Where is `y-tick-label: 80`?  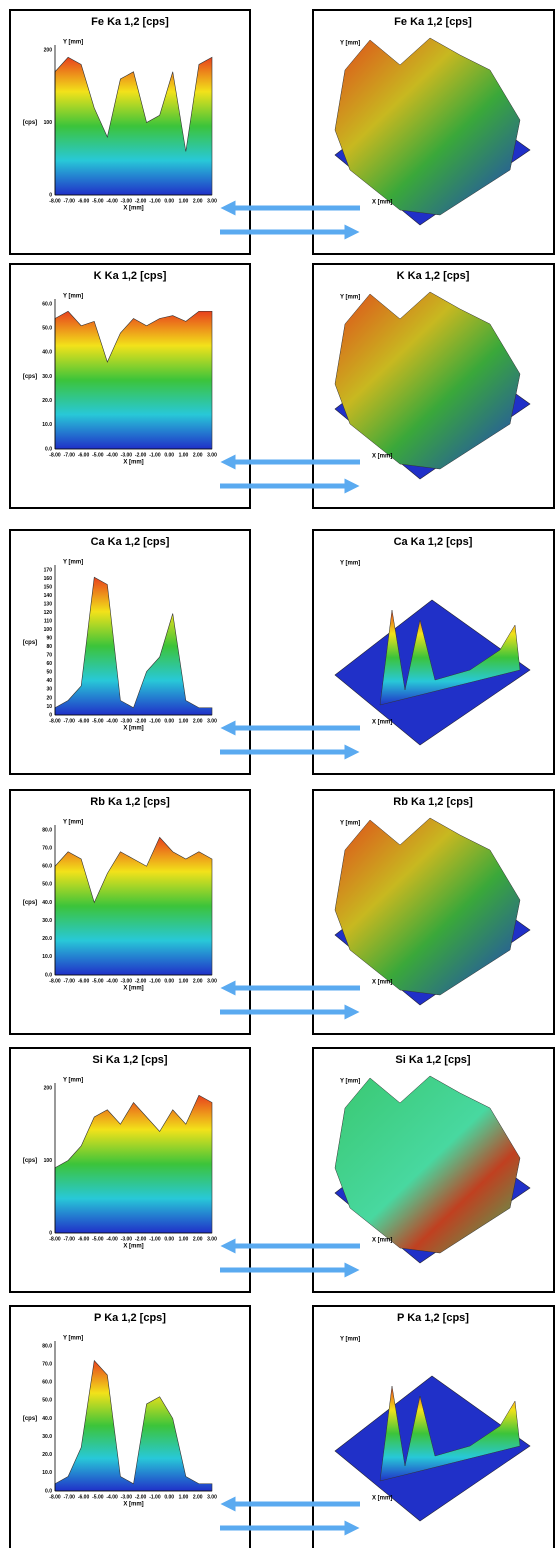 y-tick-label: 80 is located at coordinates (49, 647).